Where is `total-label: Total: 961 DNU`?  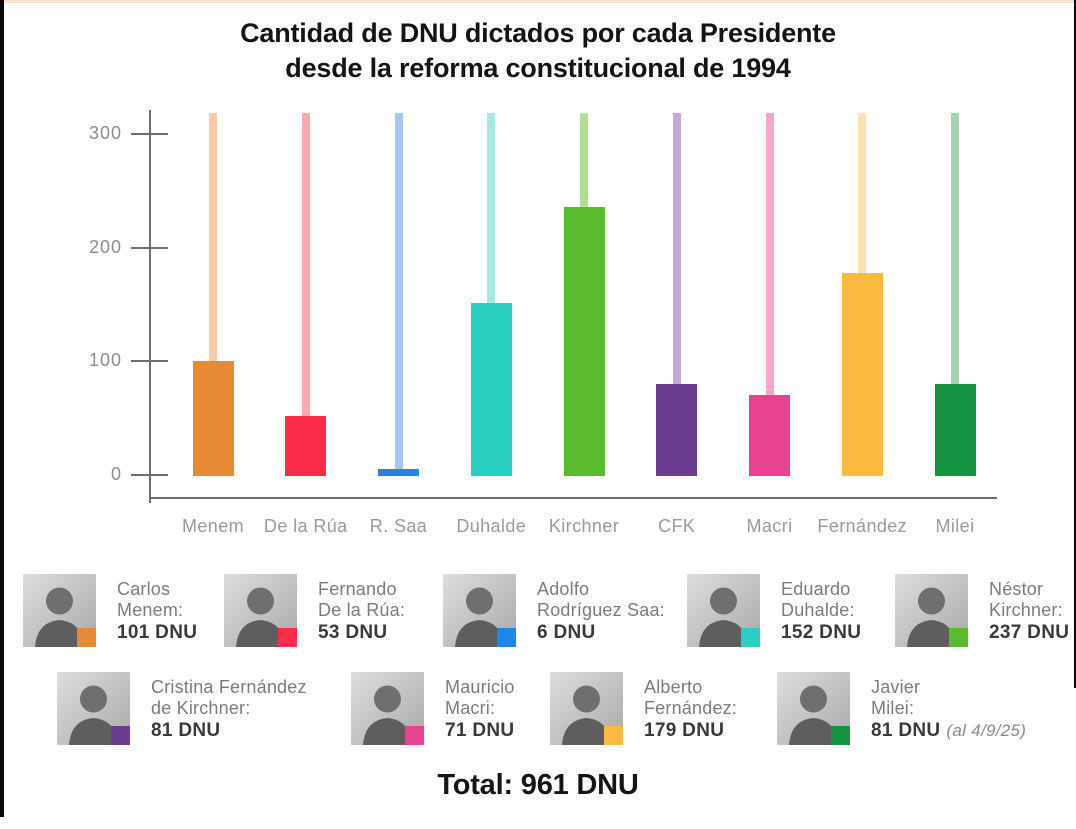 total-label: Total: 961 DNU is located at coordinates (538, 785).